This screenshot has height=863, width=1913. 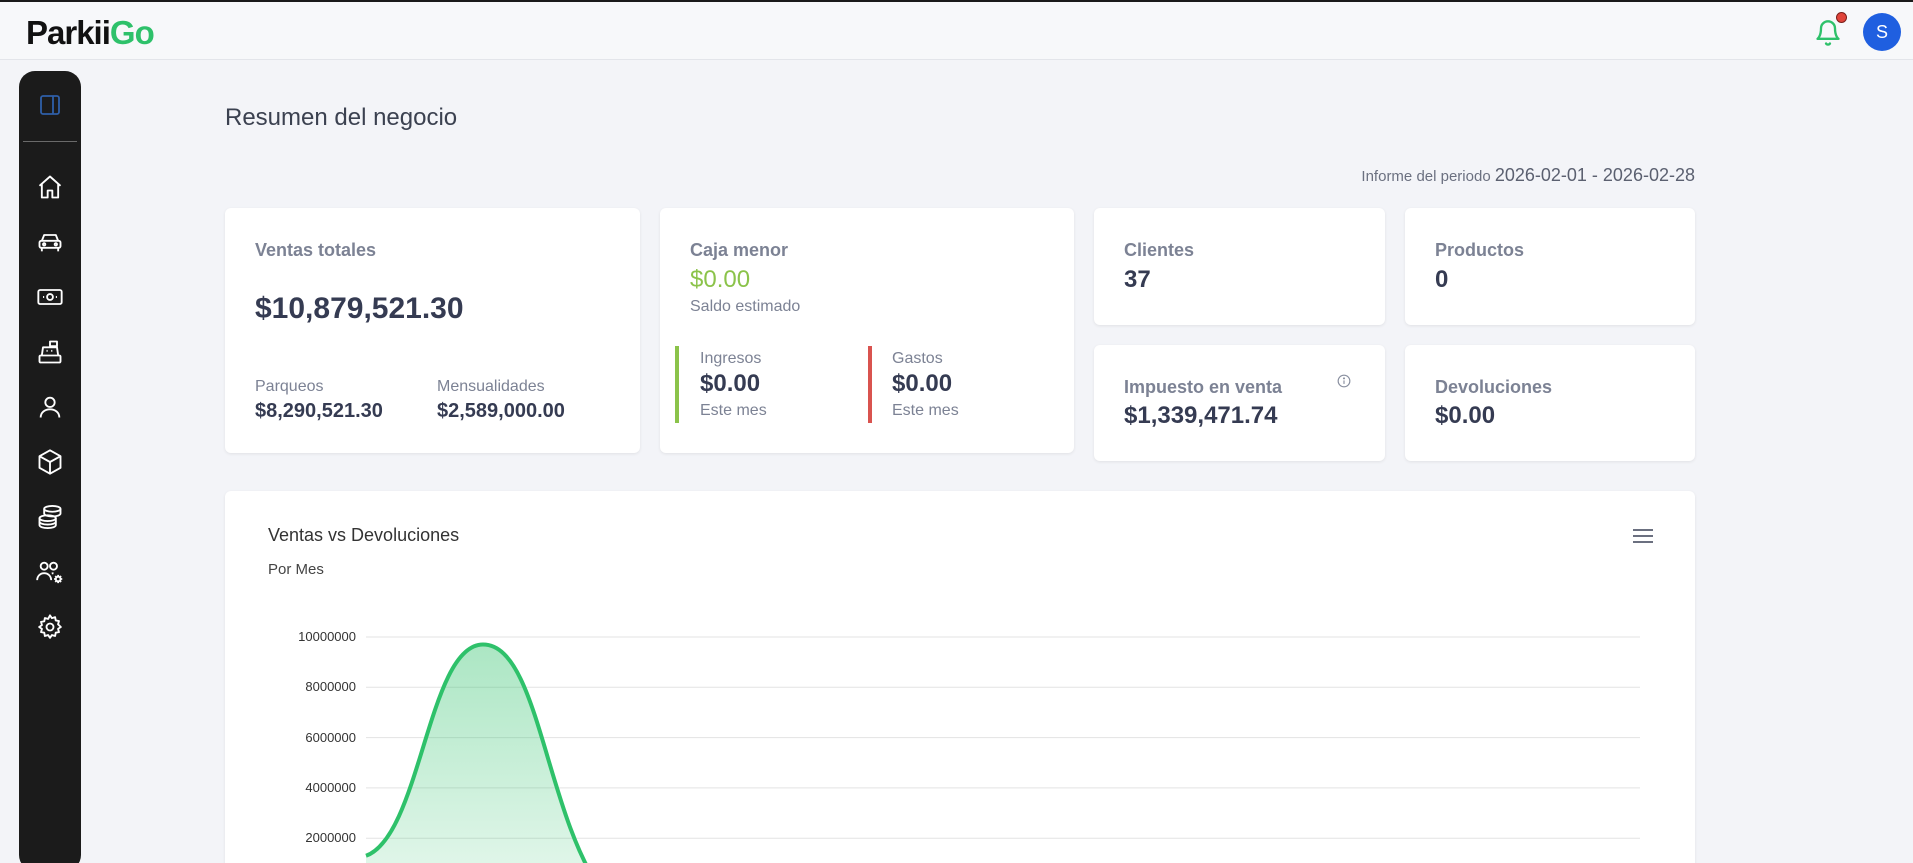 What do you see at coordinates (1841, 17) in the screenshot?
I see `notification-badge` at bounding box center [1841, 17].